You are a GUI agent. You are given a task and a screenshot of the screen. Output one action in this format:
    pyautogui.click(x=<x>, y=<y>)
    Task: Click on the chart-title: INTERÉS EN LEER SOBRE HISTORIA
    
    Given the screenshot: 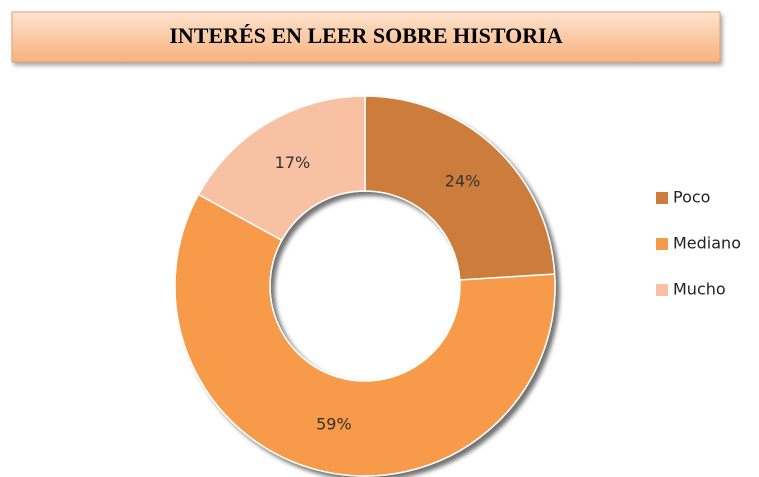 What is the action you would take?
    pyautogui.click(x=365, y=35)
    